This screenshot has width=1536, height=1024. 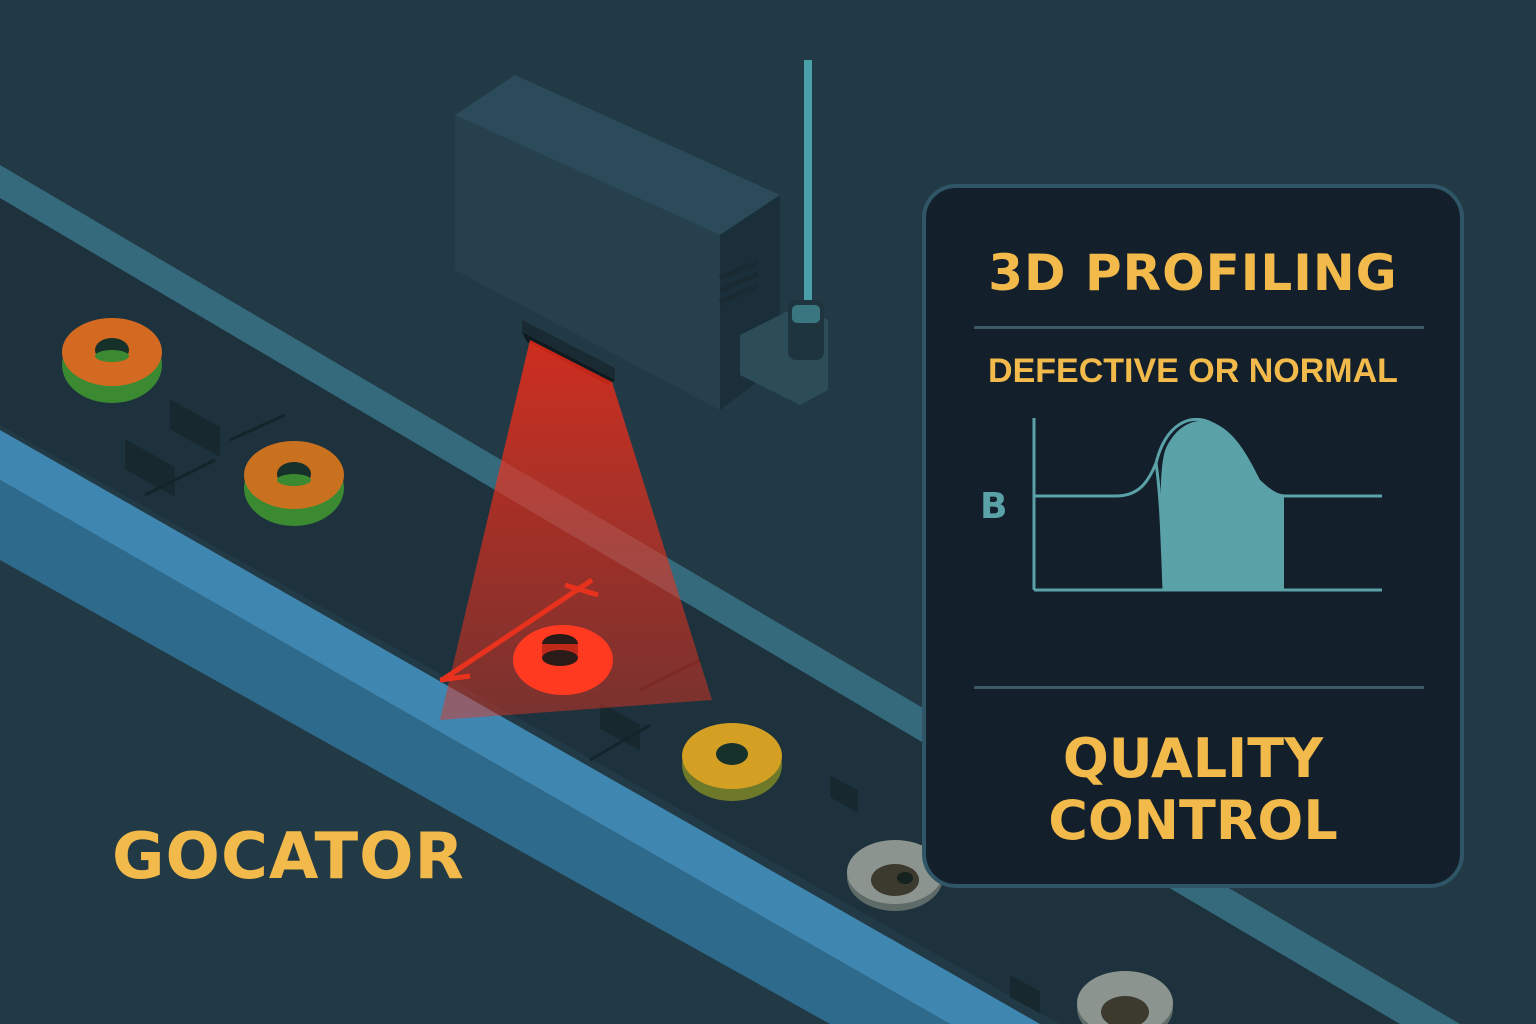 I want to click on brand-label: GOCATOR, so click(x=288, y=857).